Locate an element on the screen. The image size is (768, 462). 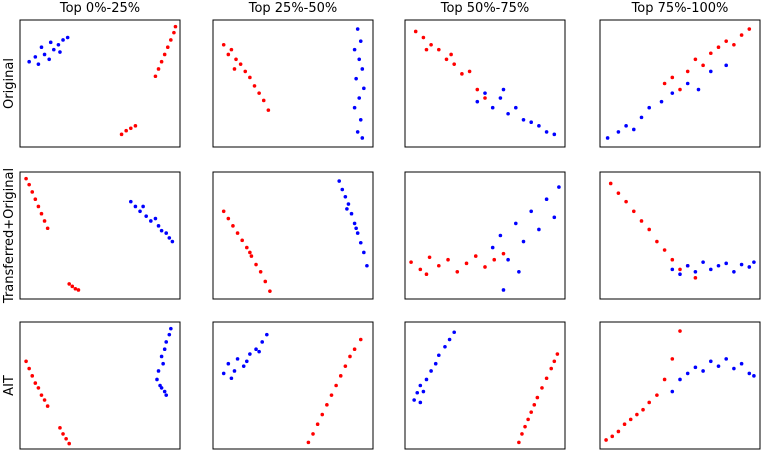
row-label: AIT is located at coordinates (9, 385).